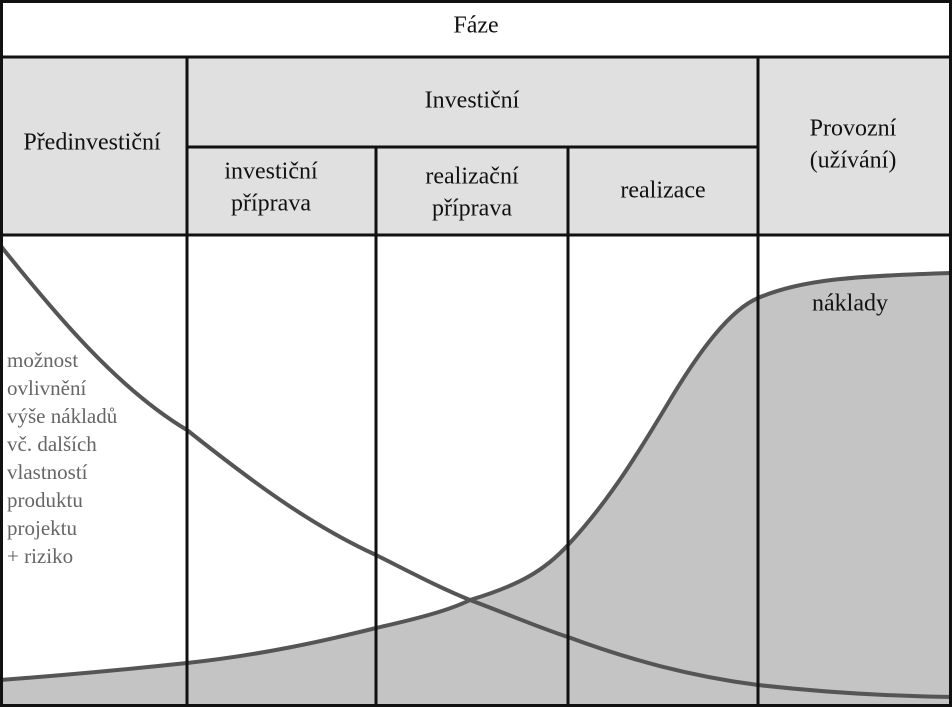  Describe the element at coordinates (47, 472) in the screenshot. I see `influence-label-line: vlastností` at that location.